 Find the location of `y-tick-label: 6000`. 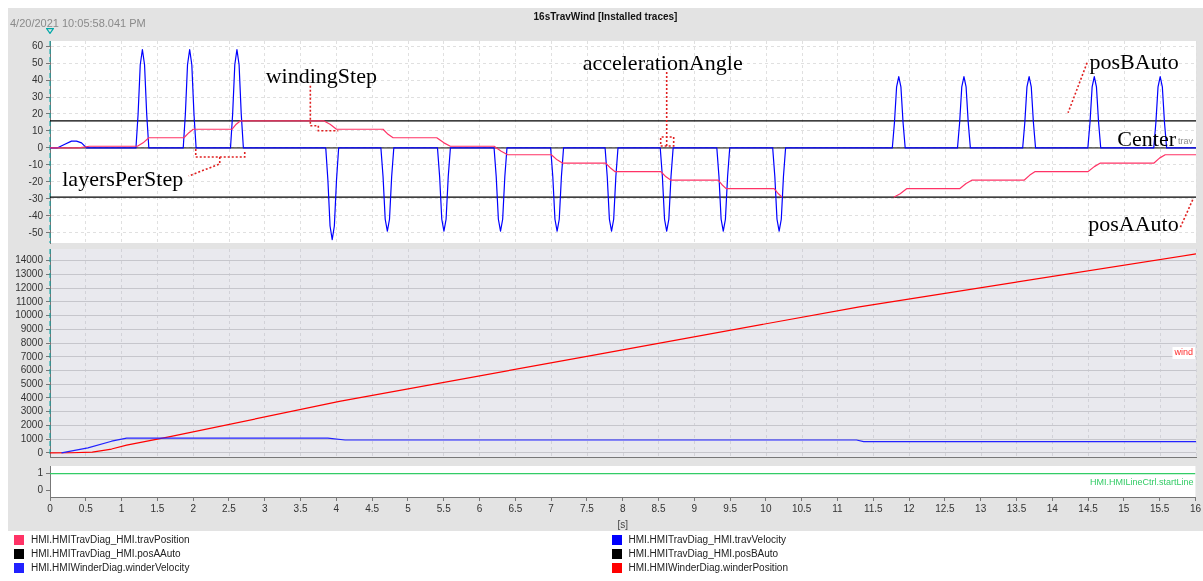

y-tick-label: 6000 is located at coordinates (32, 370).